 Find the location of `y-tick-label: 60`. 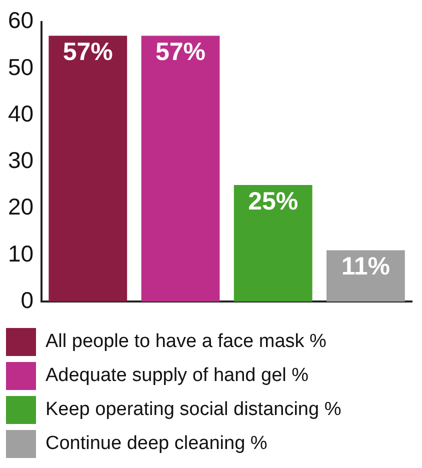

y-tick-label: 60 is located at coordinates (21, 20).